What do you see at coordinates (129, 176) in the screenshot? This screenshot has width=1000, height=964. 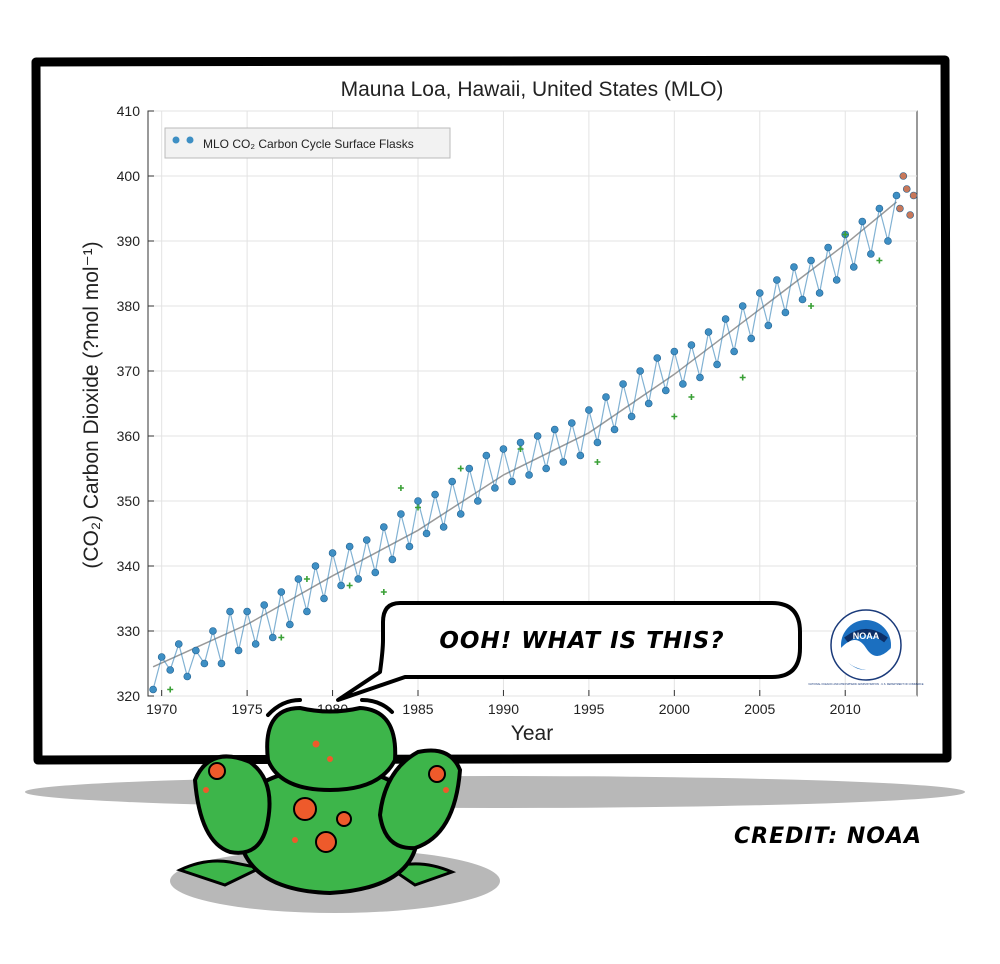 I see `y-tick-label: 400` at bounding box center [129, 176].